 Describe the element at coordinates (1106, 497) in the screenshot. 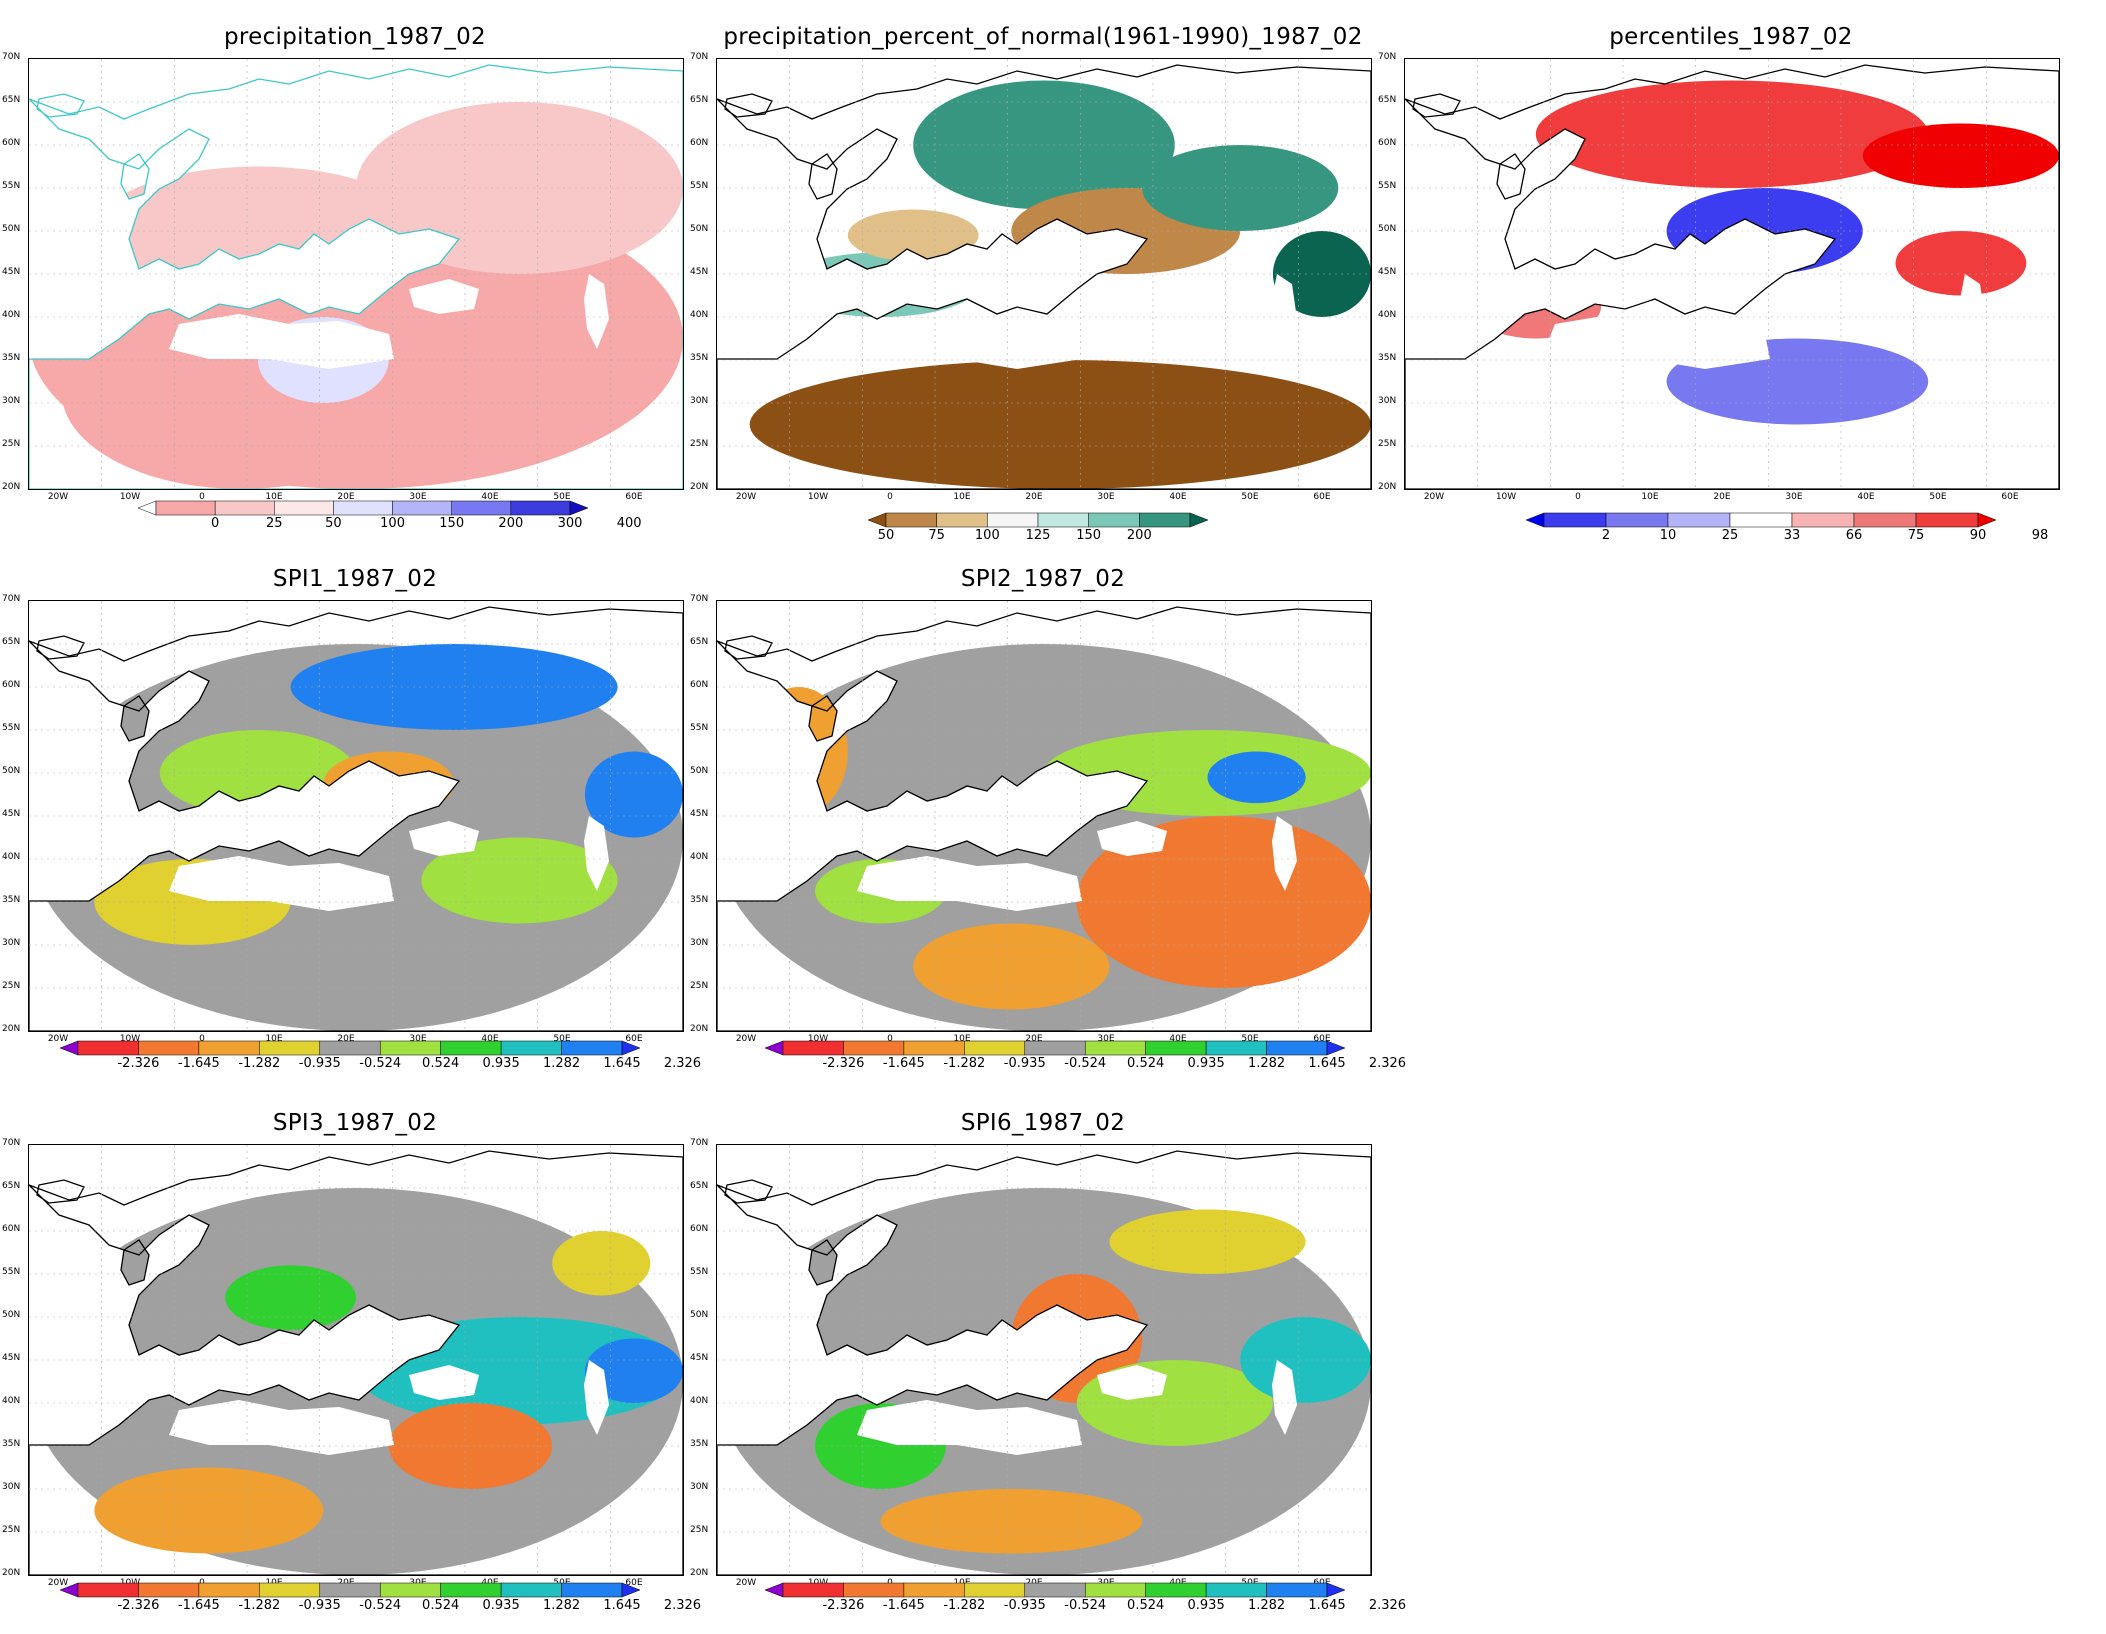

I see `lon-tick-label: 30E` at that location.